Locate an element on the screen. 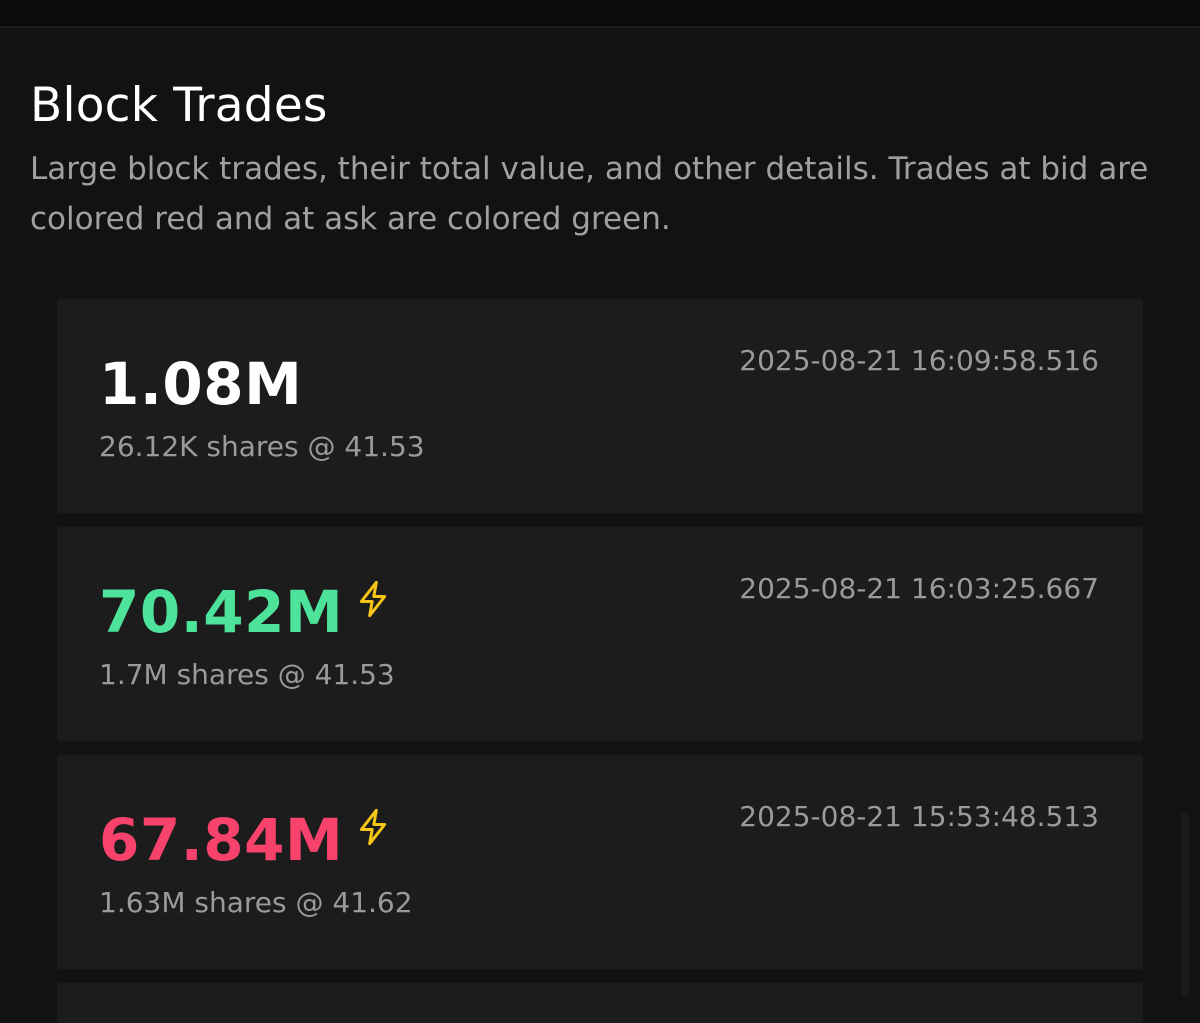  trade-value: 70.42M is located at coordinates (221, 612).